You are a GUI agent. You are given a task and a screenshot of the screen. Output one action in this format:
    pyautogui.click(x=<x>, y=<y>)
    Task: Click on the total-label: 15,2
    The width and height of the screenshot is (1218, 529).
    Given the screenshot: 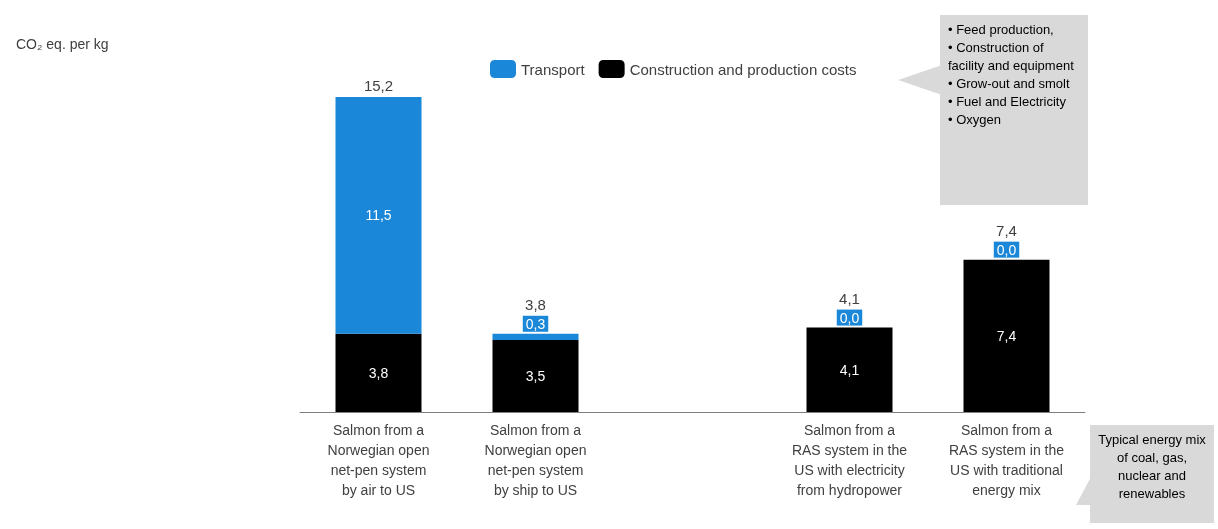 What is the action you would take?
    pyautogui.click(x=378, y=85)
    